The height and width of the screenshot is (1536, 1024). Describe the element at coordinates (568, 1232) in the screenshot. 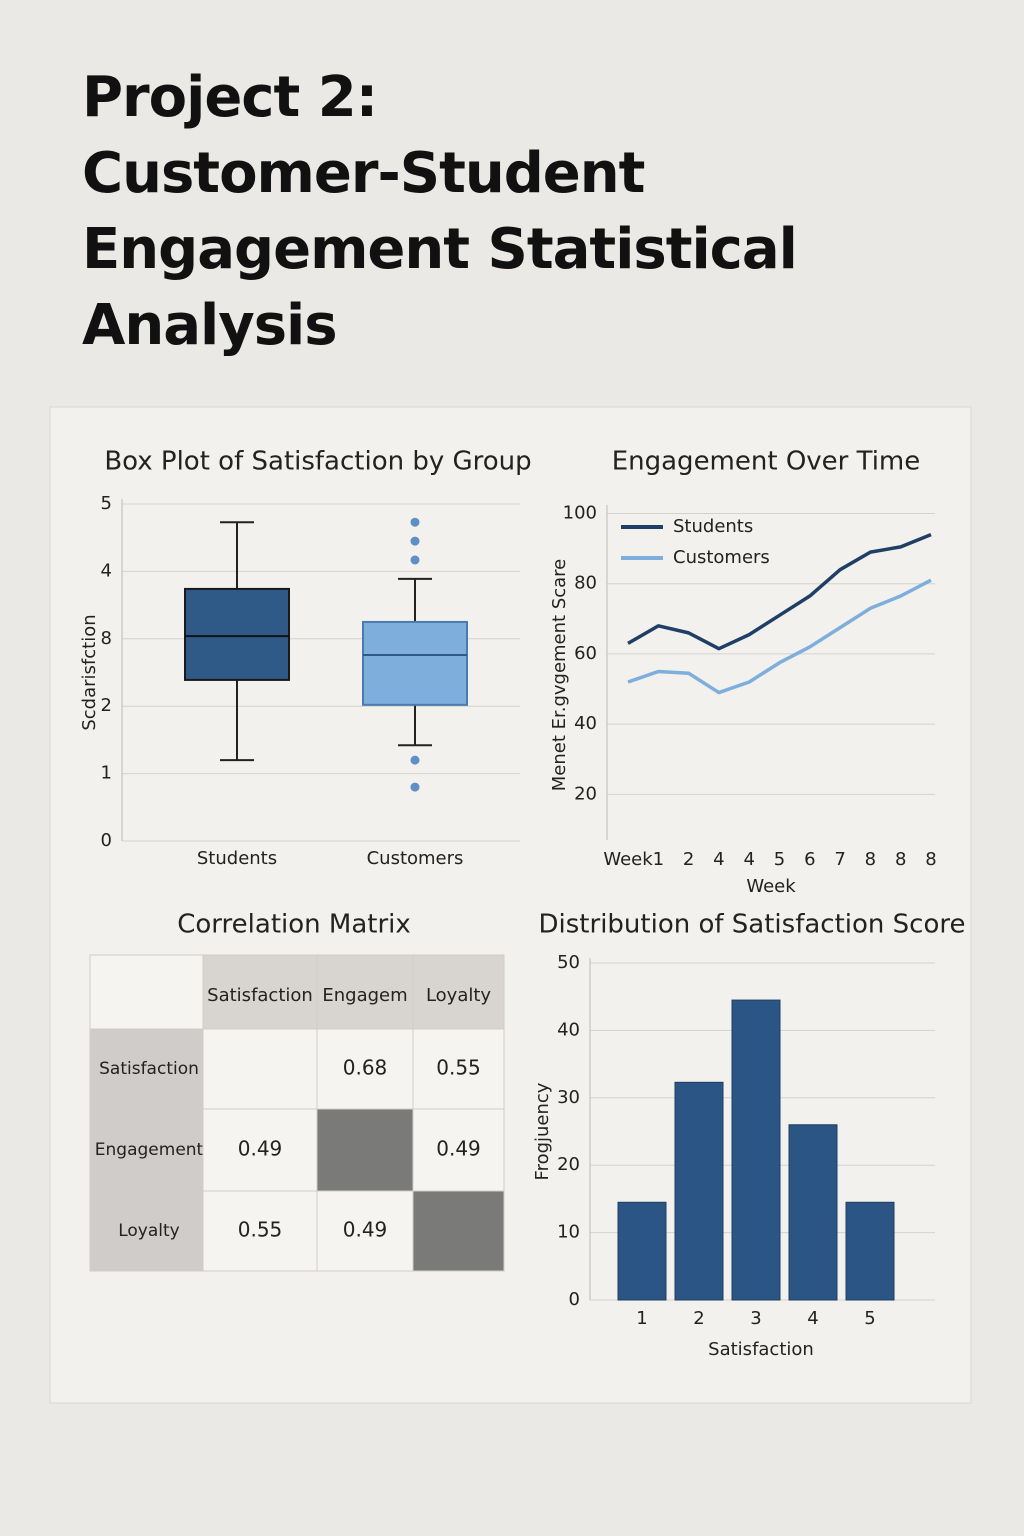

I see `y-tick-label: 10` at that location.